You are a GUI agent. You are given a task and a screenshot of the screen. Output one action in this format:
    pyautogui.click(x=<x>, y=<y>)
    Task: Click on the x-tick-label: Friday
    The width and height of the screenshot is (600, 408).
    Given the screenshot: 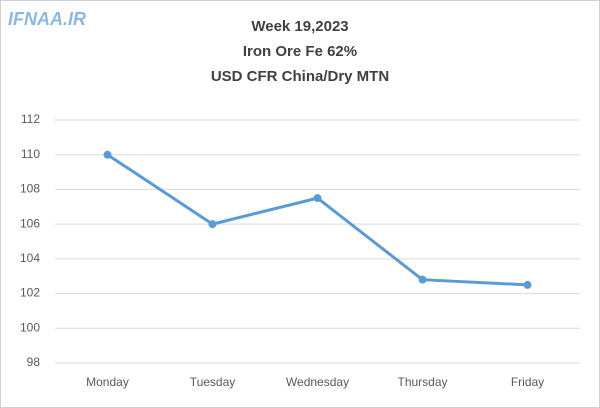 What is the action you would take?
    pyautogui.click(x=527, y=382)
    